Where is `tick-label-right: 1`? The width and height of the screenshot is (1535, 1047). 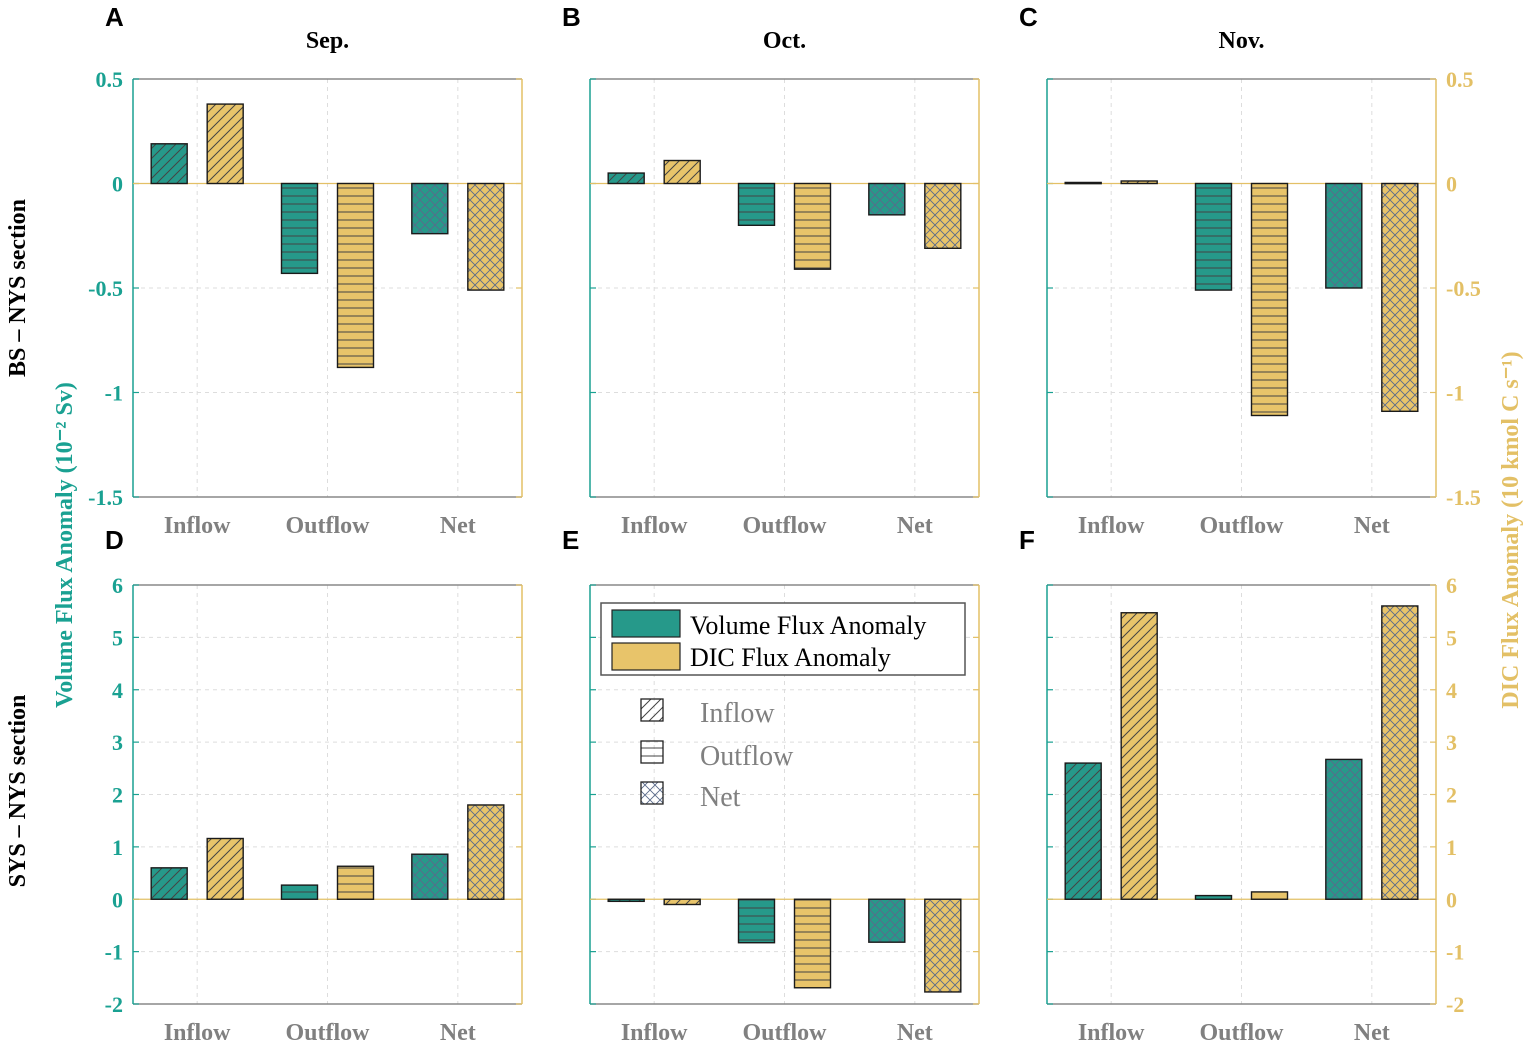
tick-label-right: 1 is located at coordinates (1451, 847).